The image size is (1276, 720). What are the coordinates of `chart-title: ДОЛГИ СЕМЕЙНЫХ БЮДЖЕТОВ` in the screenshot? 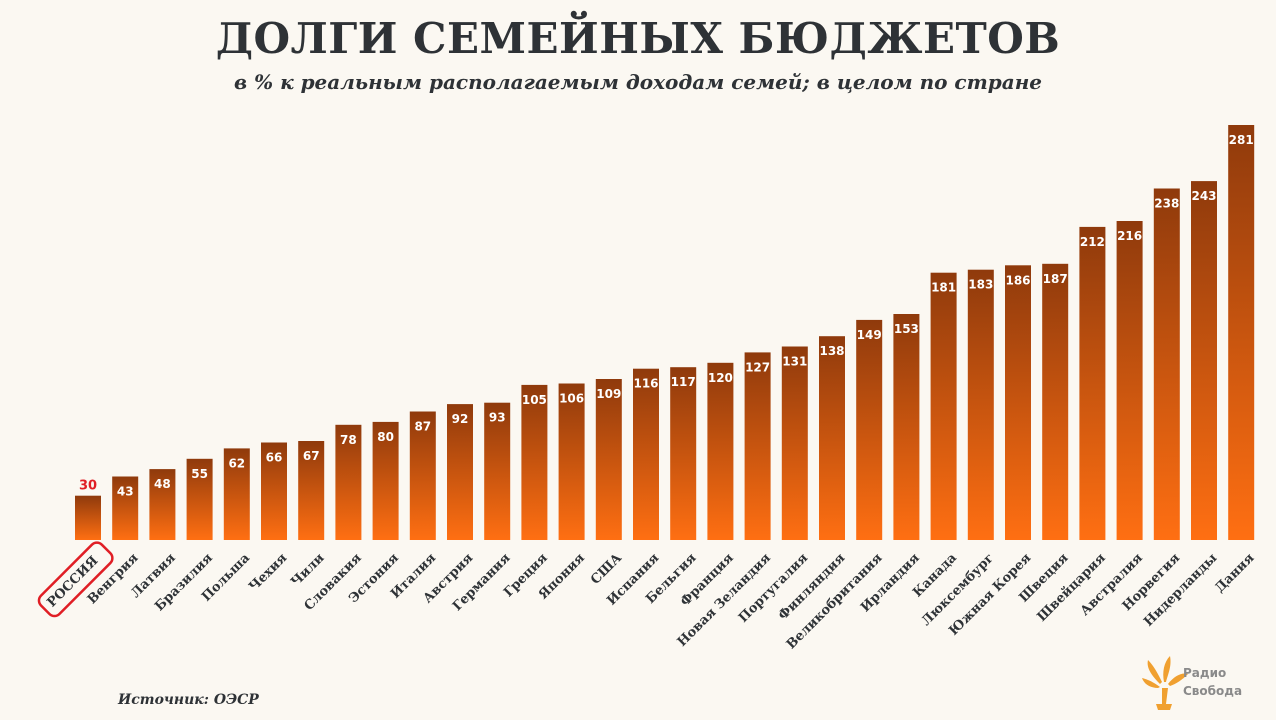 It's located at (638, 38).